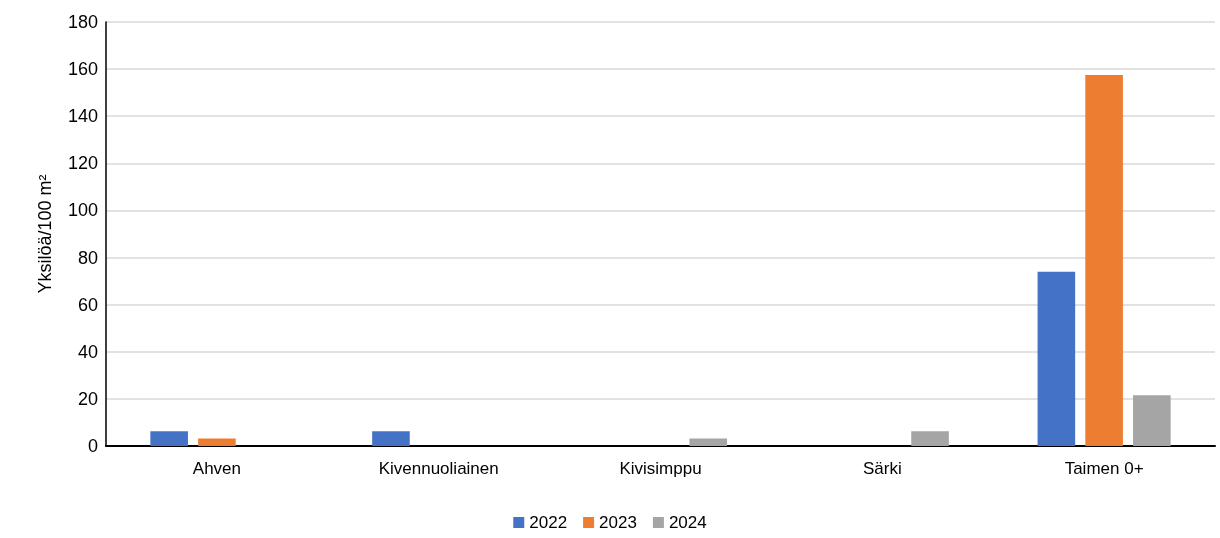 The width and height of the screenshot is (1220, 538). I want to click on x-tick-label: Kivisimppu, so click(660, 468).